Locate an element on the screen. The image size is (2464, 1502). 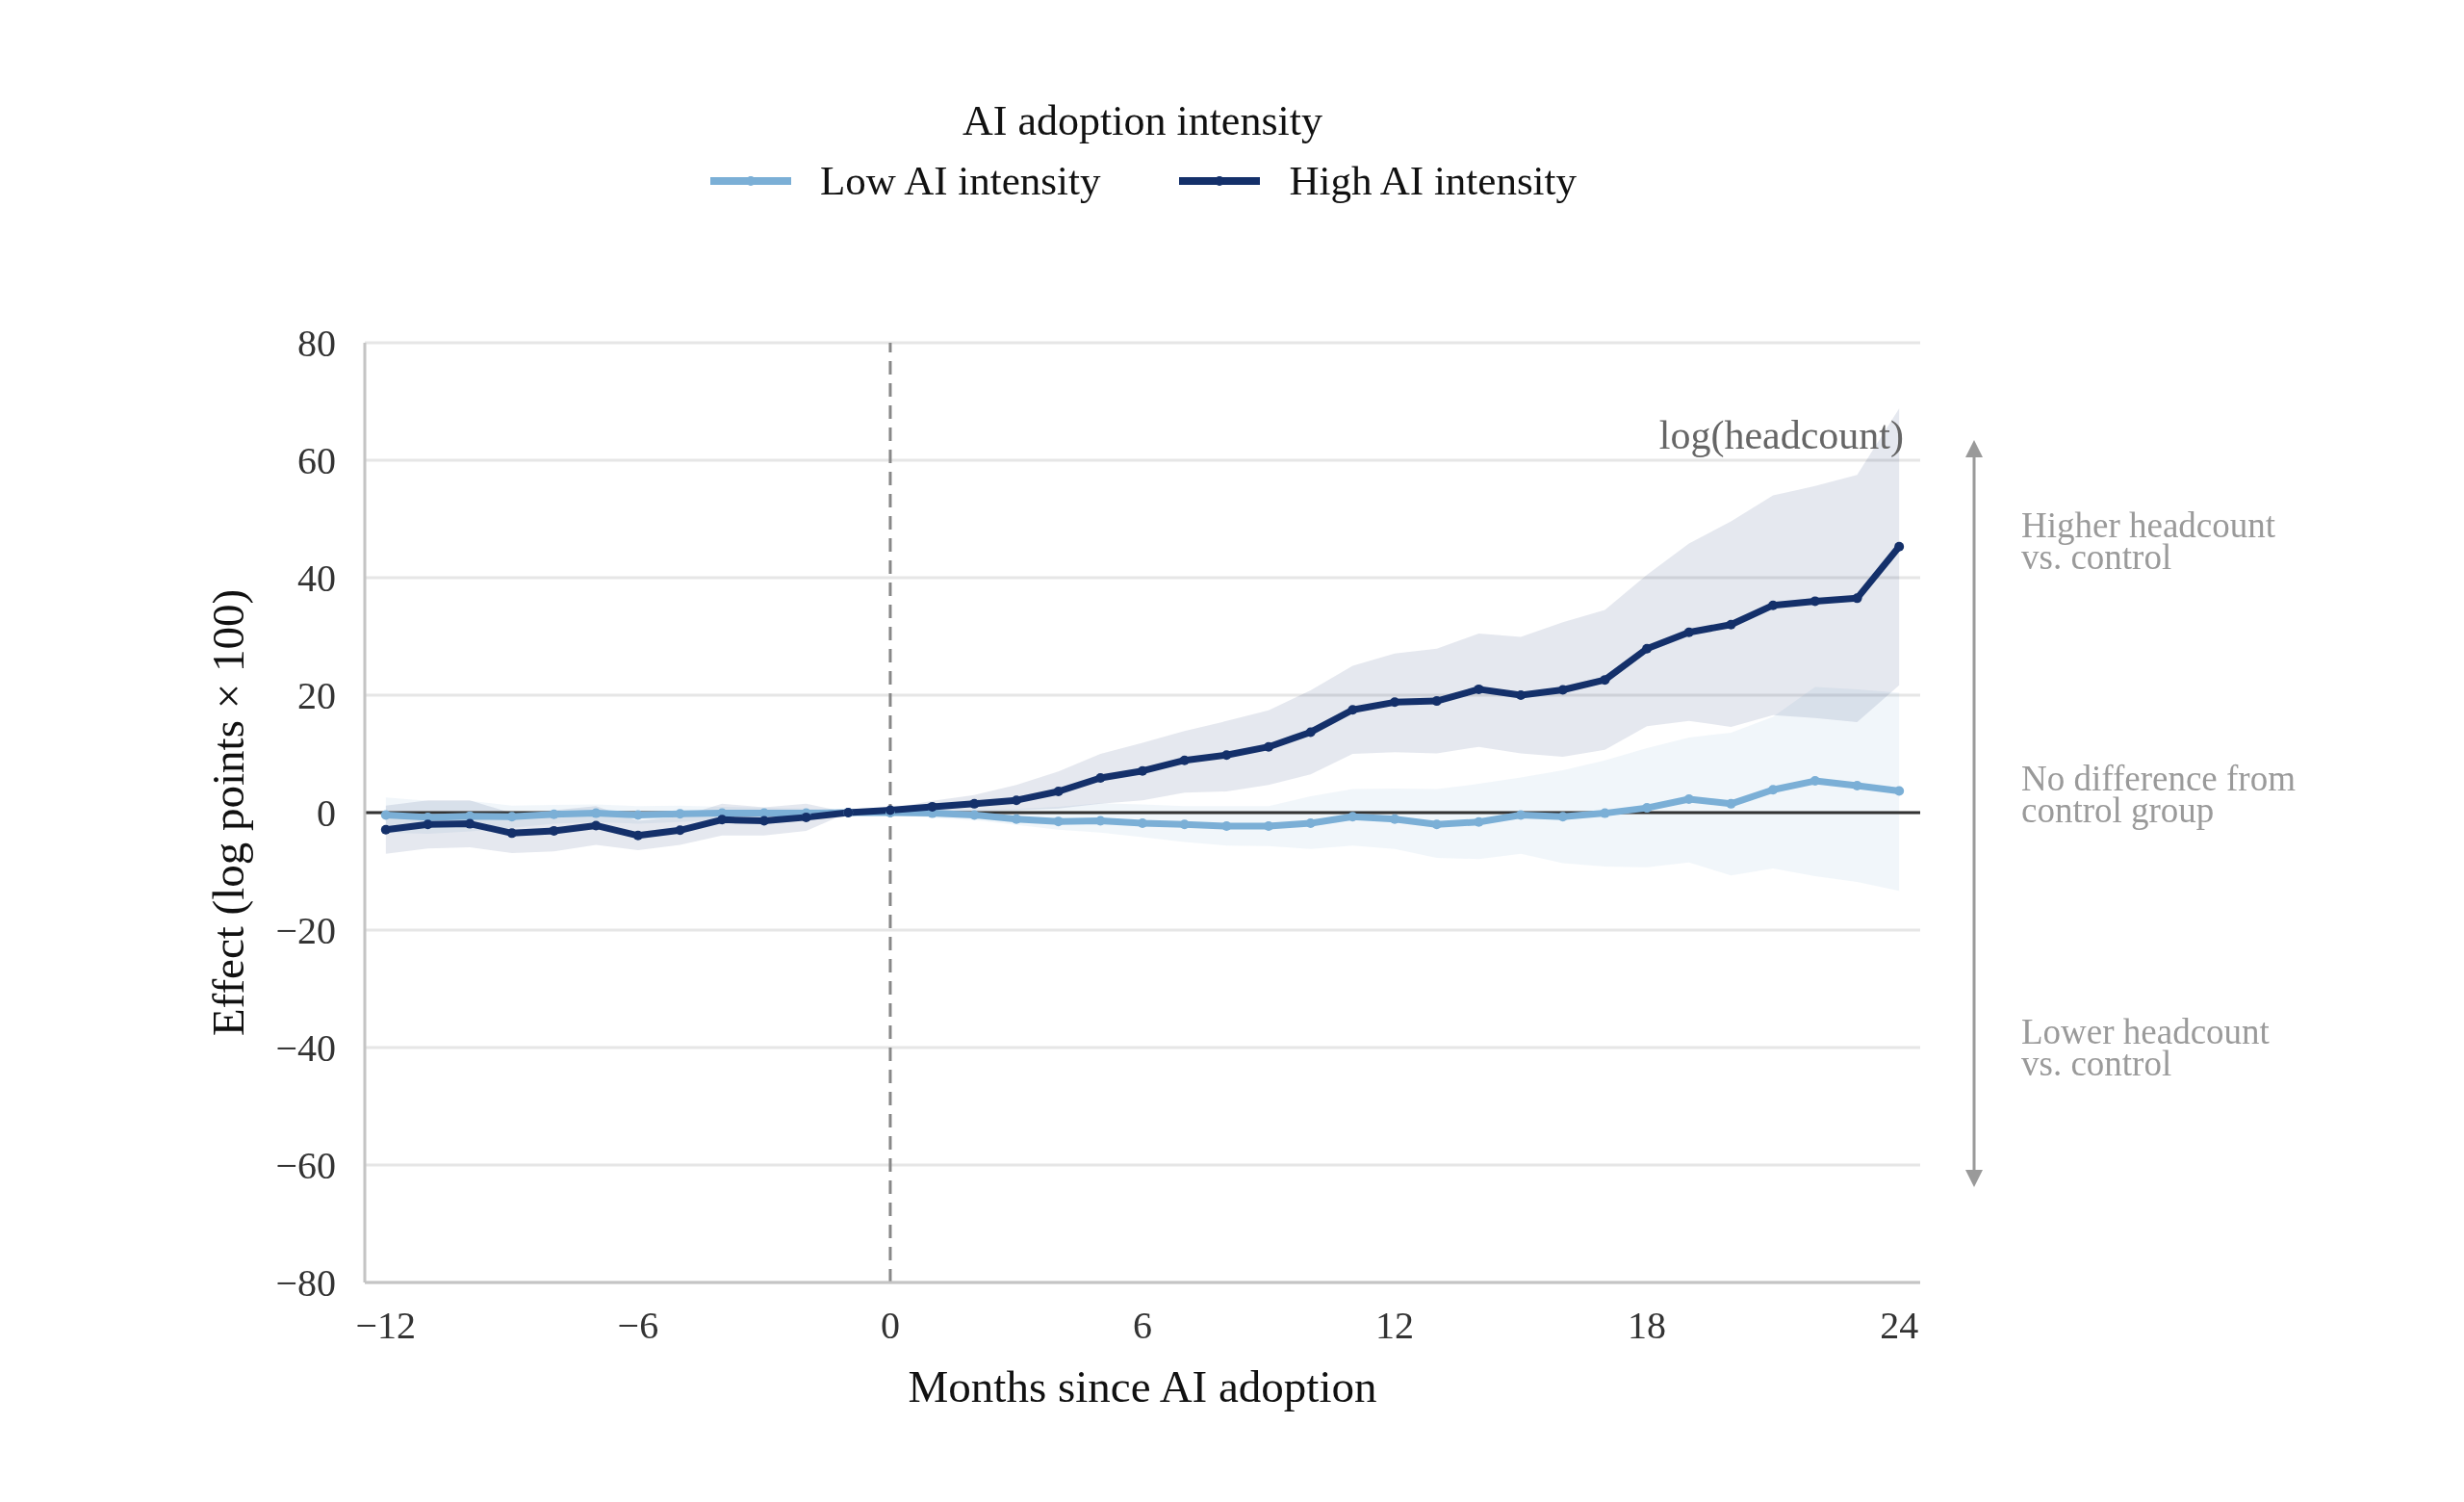
text: Lower headcount vs. control is located at coordinates (2146, 1047).